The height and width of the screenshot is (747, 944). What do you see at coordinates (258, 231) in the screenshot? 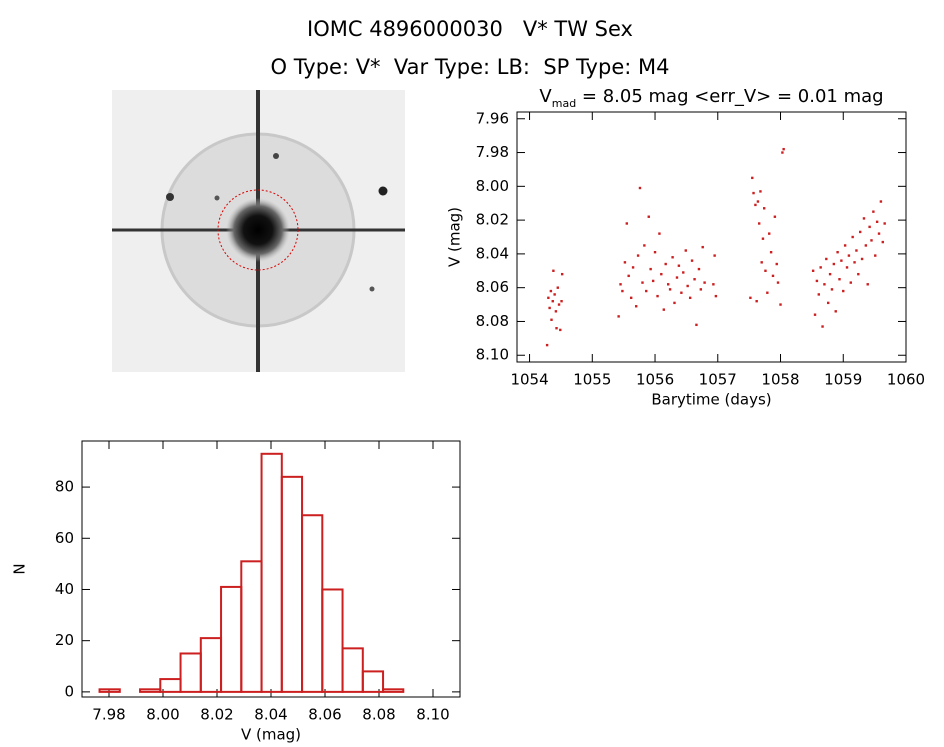
I see `star-image` at bounding box center [258, 231].